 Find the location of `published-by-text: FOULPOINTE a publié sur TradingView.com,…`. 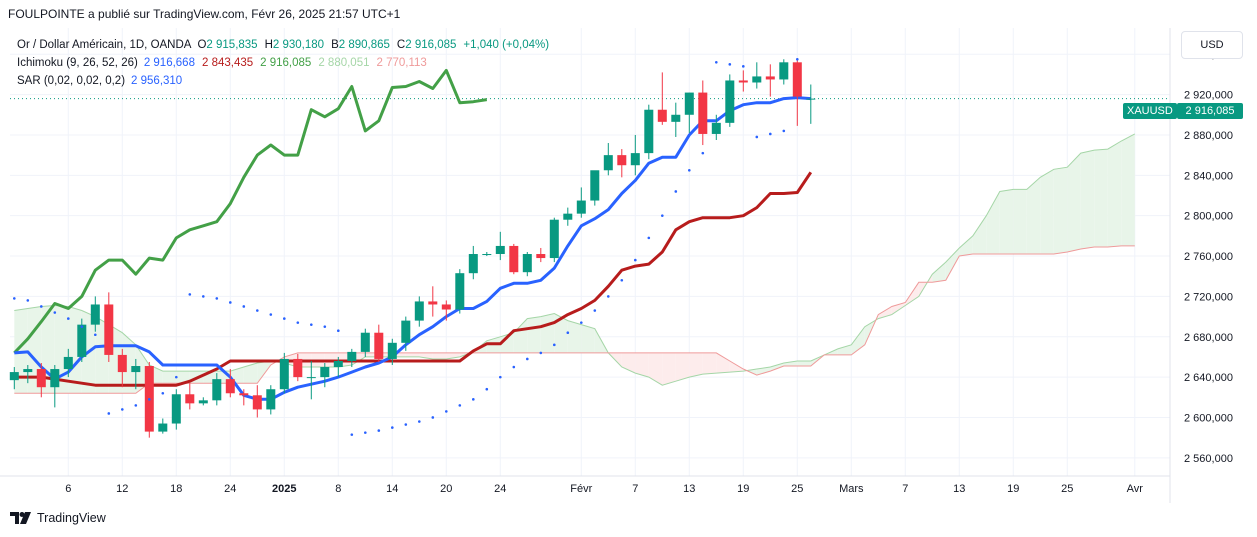

published-by-text: FOULPOINTE a publié sur TradingView.com,… is located at coordinates (204, 14).